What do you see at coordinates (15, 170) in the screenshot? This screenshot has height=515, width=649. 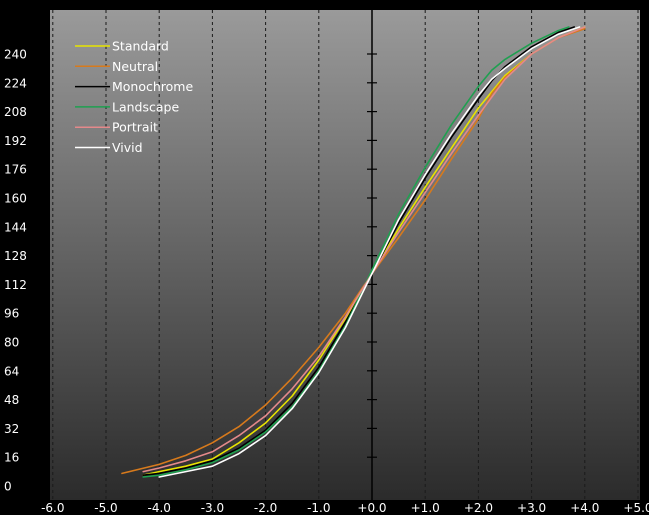 I see `y-tick-label-11: 176` at bounding box center [15, 170].